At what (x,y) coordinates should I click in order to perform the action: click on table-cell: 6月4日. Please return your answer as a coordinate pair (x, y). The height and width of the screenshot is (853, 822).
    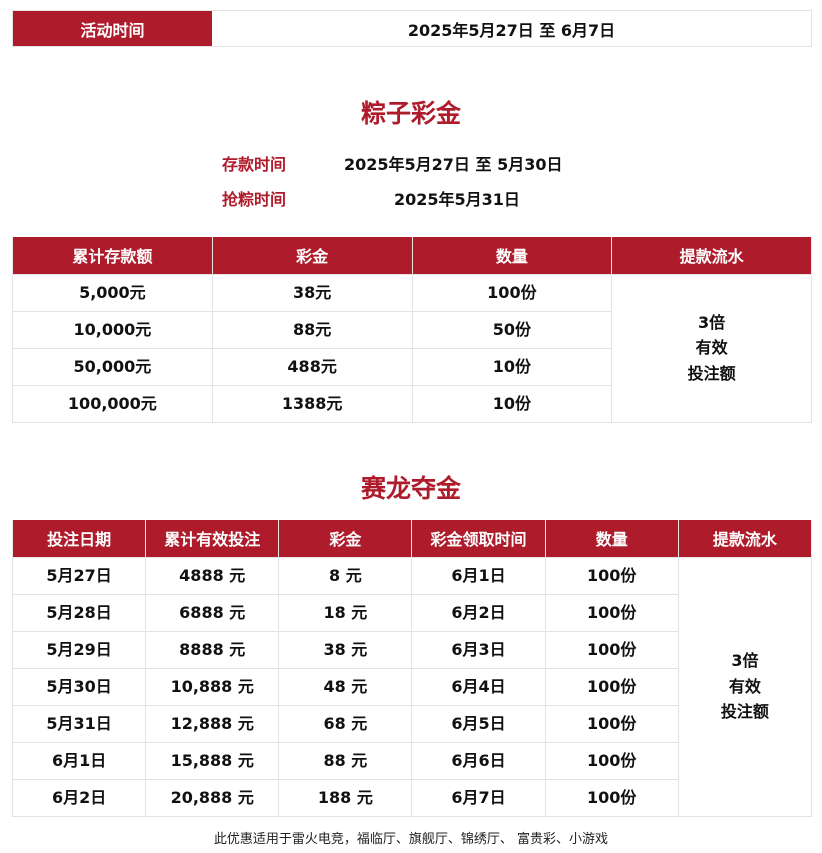
    Looking at the image, I should click on (478, 686).